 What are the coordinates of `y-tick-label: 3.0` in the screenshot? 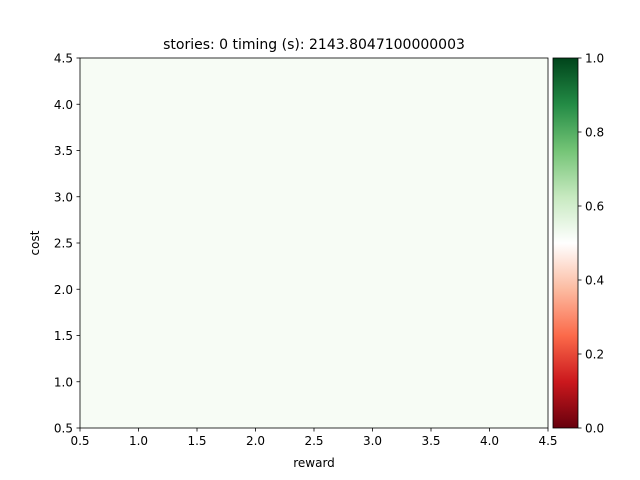 It's located at (63, 197).